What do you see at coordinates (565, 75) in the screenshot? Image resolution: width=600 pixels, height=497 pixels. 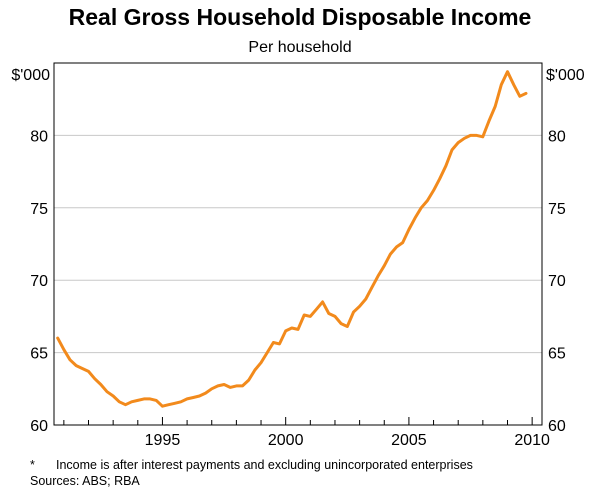 I see `y-axis-right-unit: $'000` at bounding box center [565, 75].